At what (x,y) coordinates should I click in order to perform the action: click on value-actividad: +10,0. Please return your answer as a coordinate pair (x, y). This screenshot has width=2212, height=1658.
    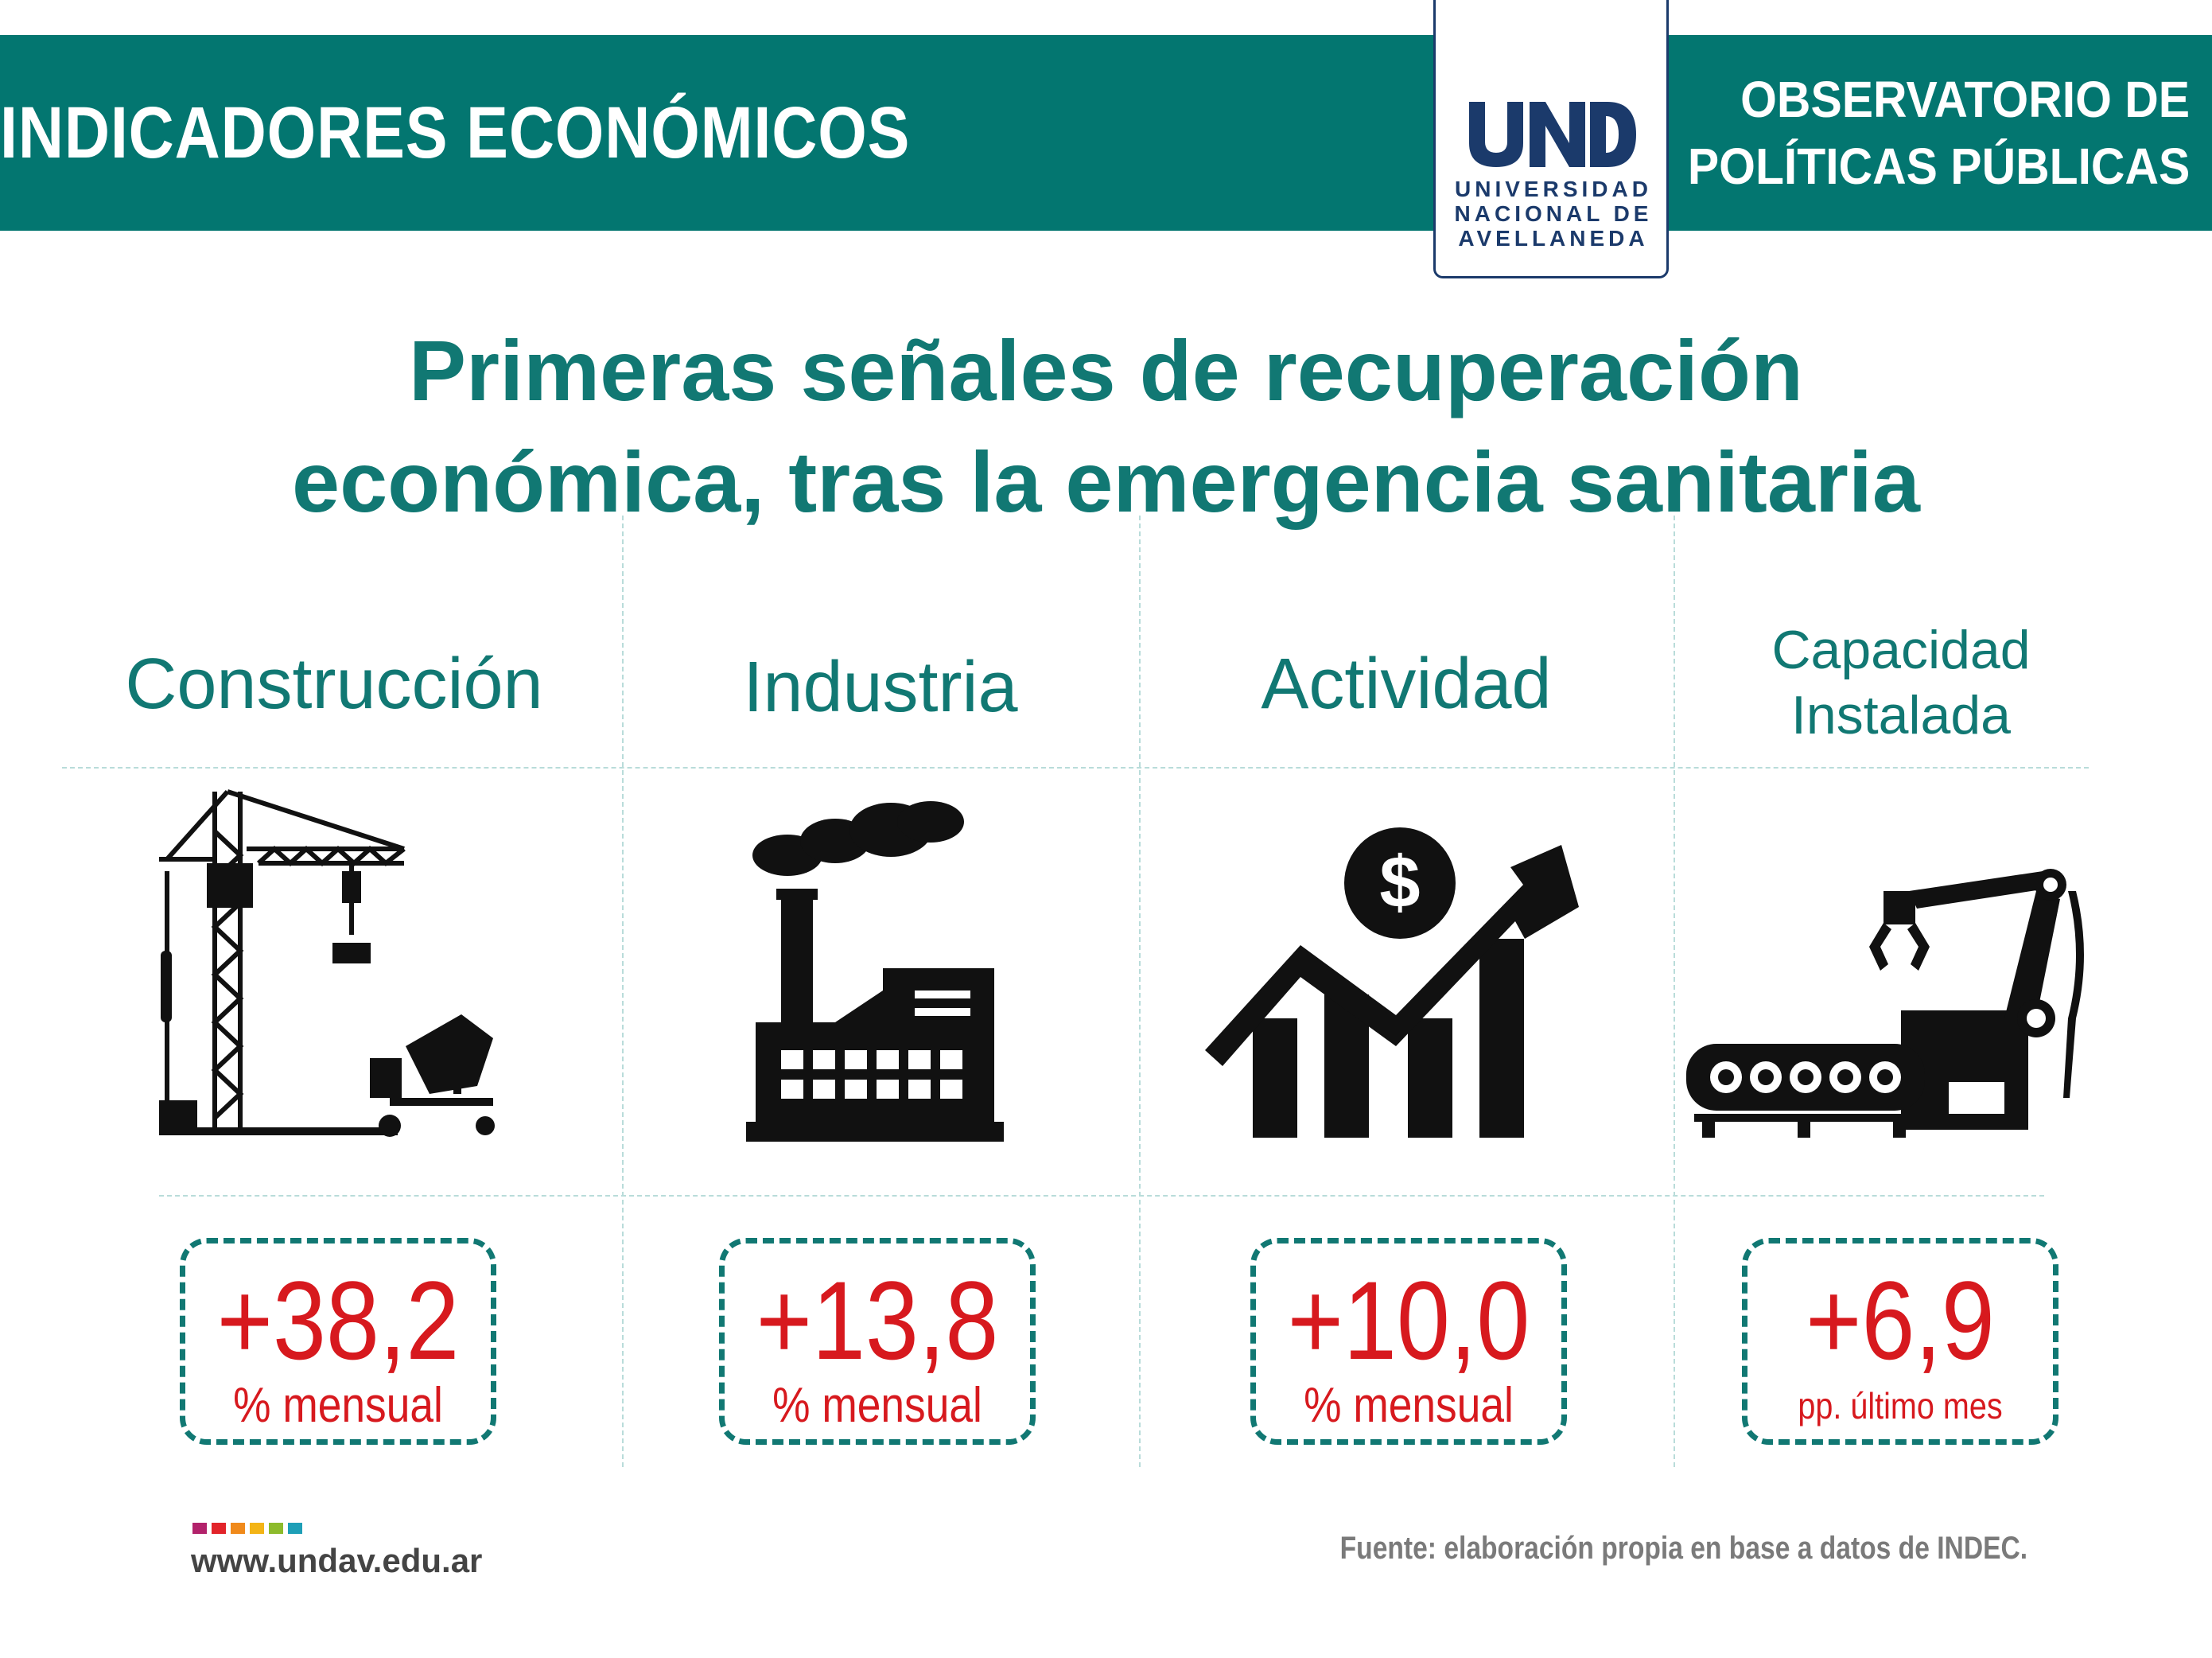
    Looking at the image, I should click on (1408, 1320).